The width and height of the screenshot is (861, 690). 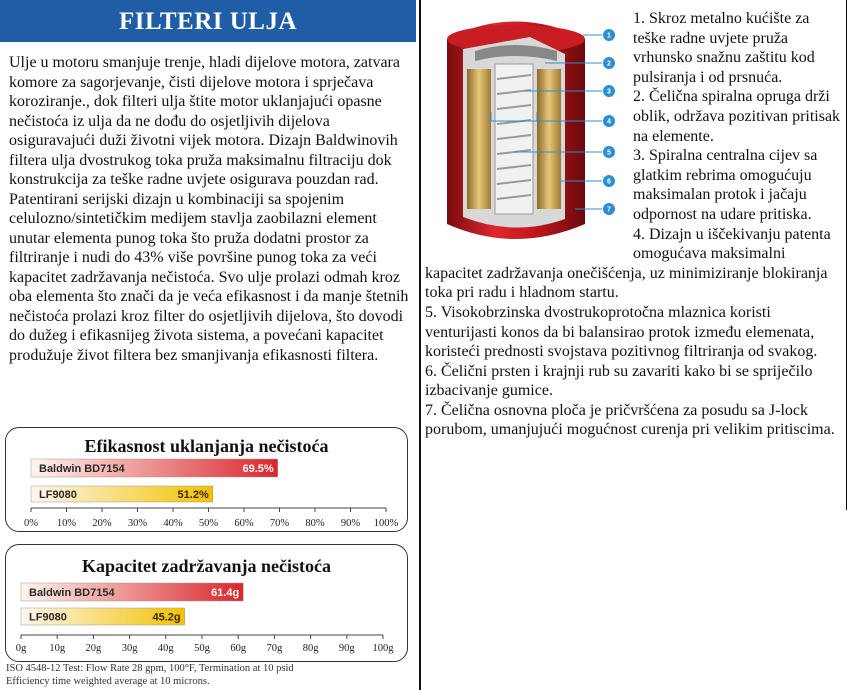 I want to click on callout-number: 6, so click(x=609, y=182).